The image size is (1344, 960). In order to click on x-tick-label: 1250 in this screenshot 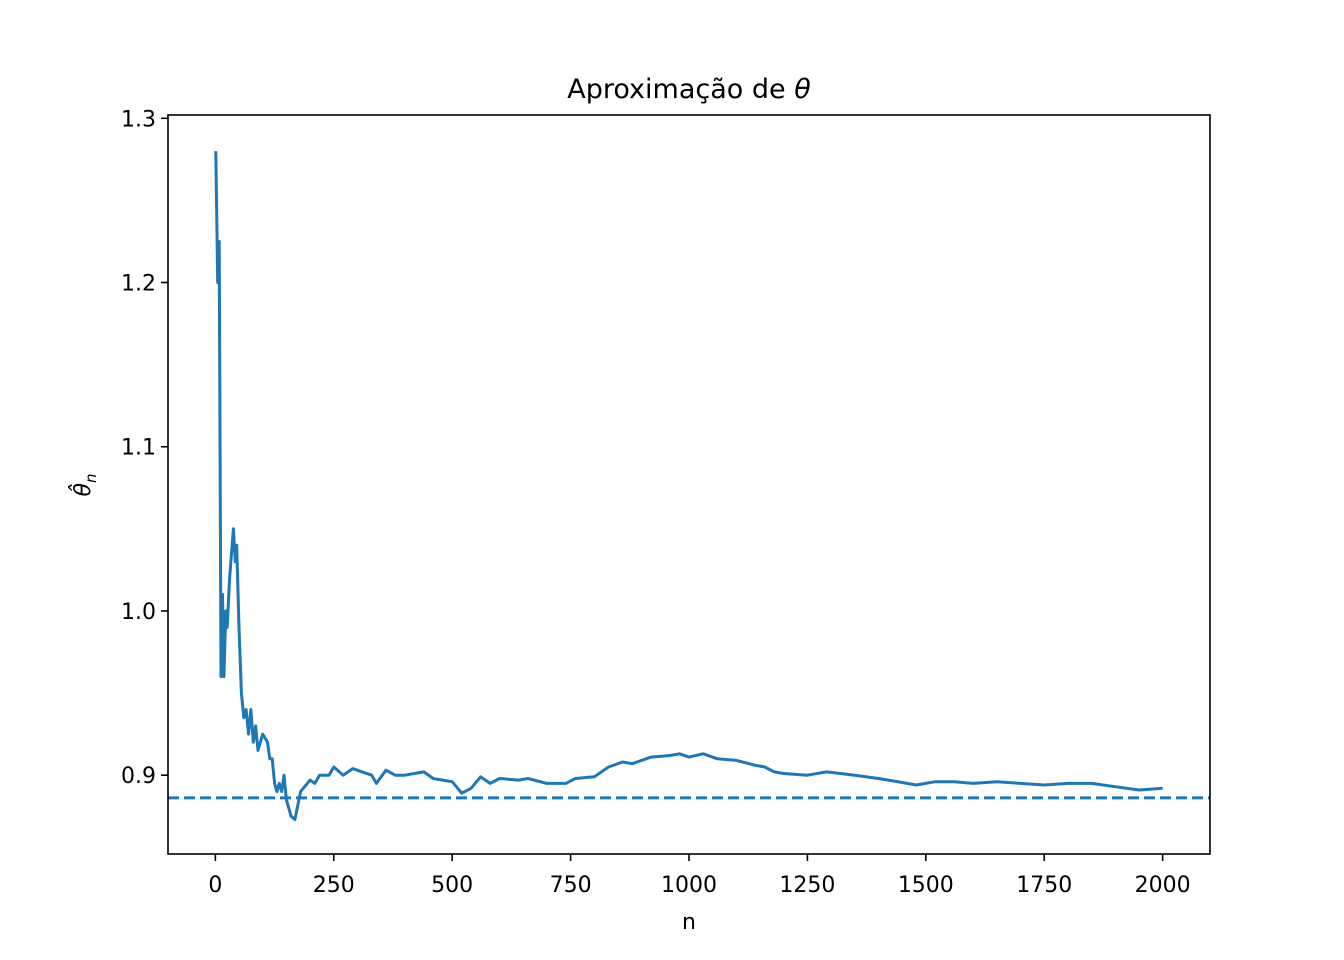, I will do `click(807, 885)`.